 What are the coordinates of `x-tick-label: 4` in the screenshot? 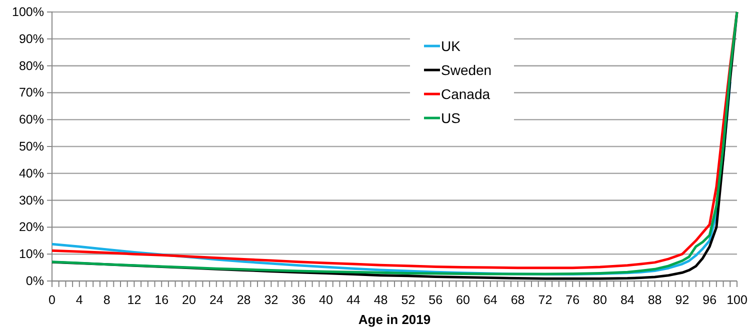 It's located at (79, 299).